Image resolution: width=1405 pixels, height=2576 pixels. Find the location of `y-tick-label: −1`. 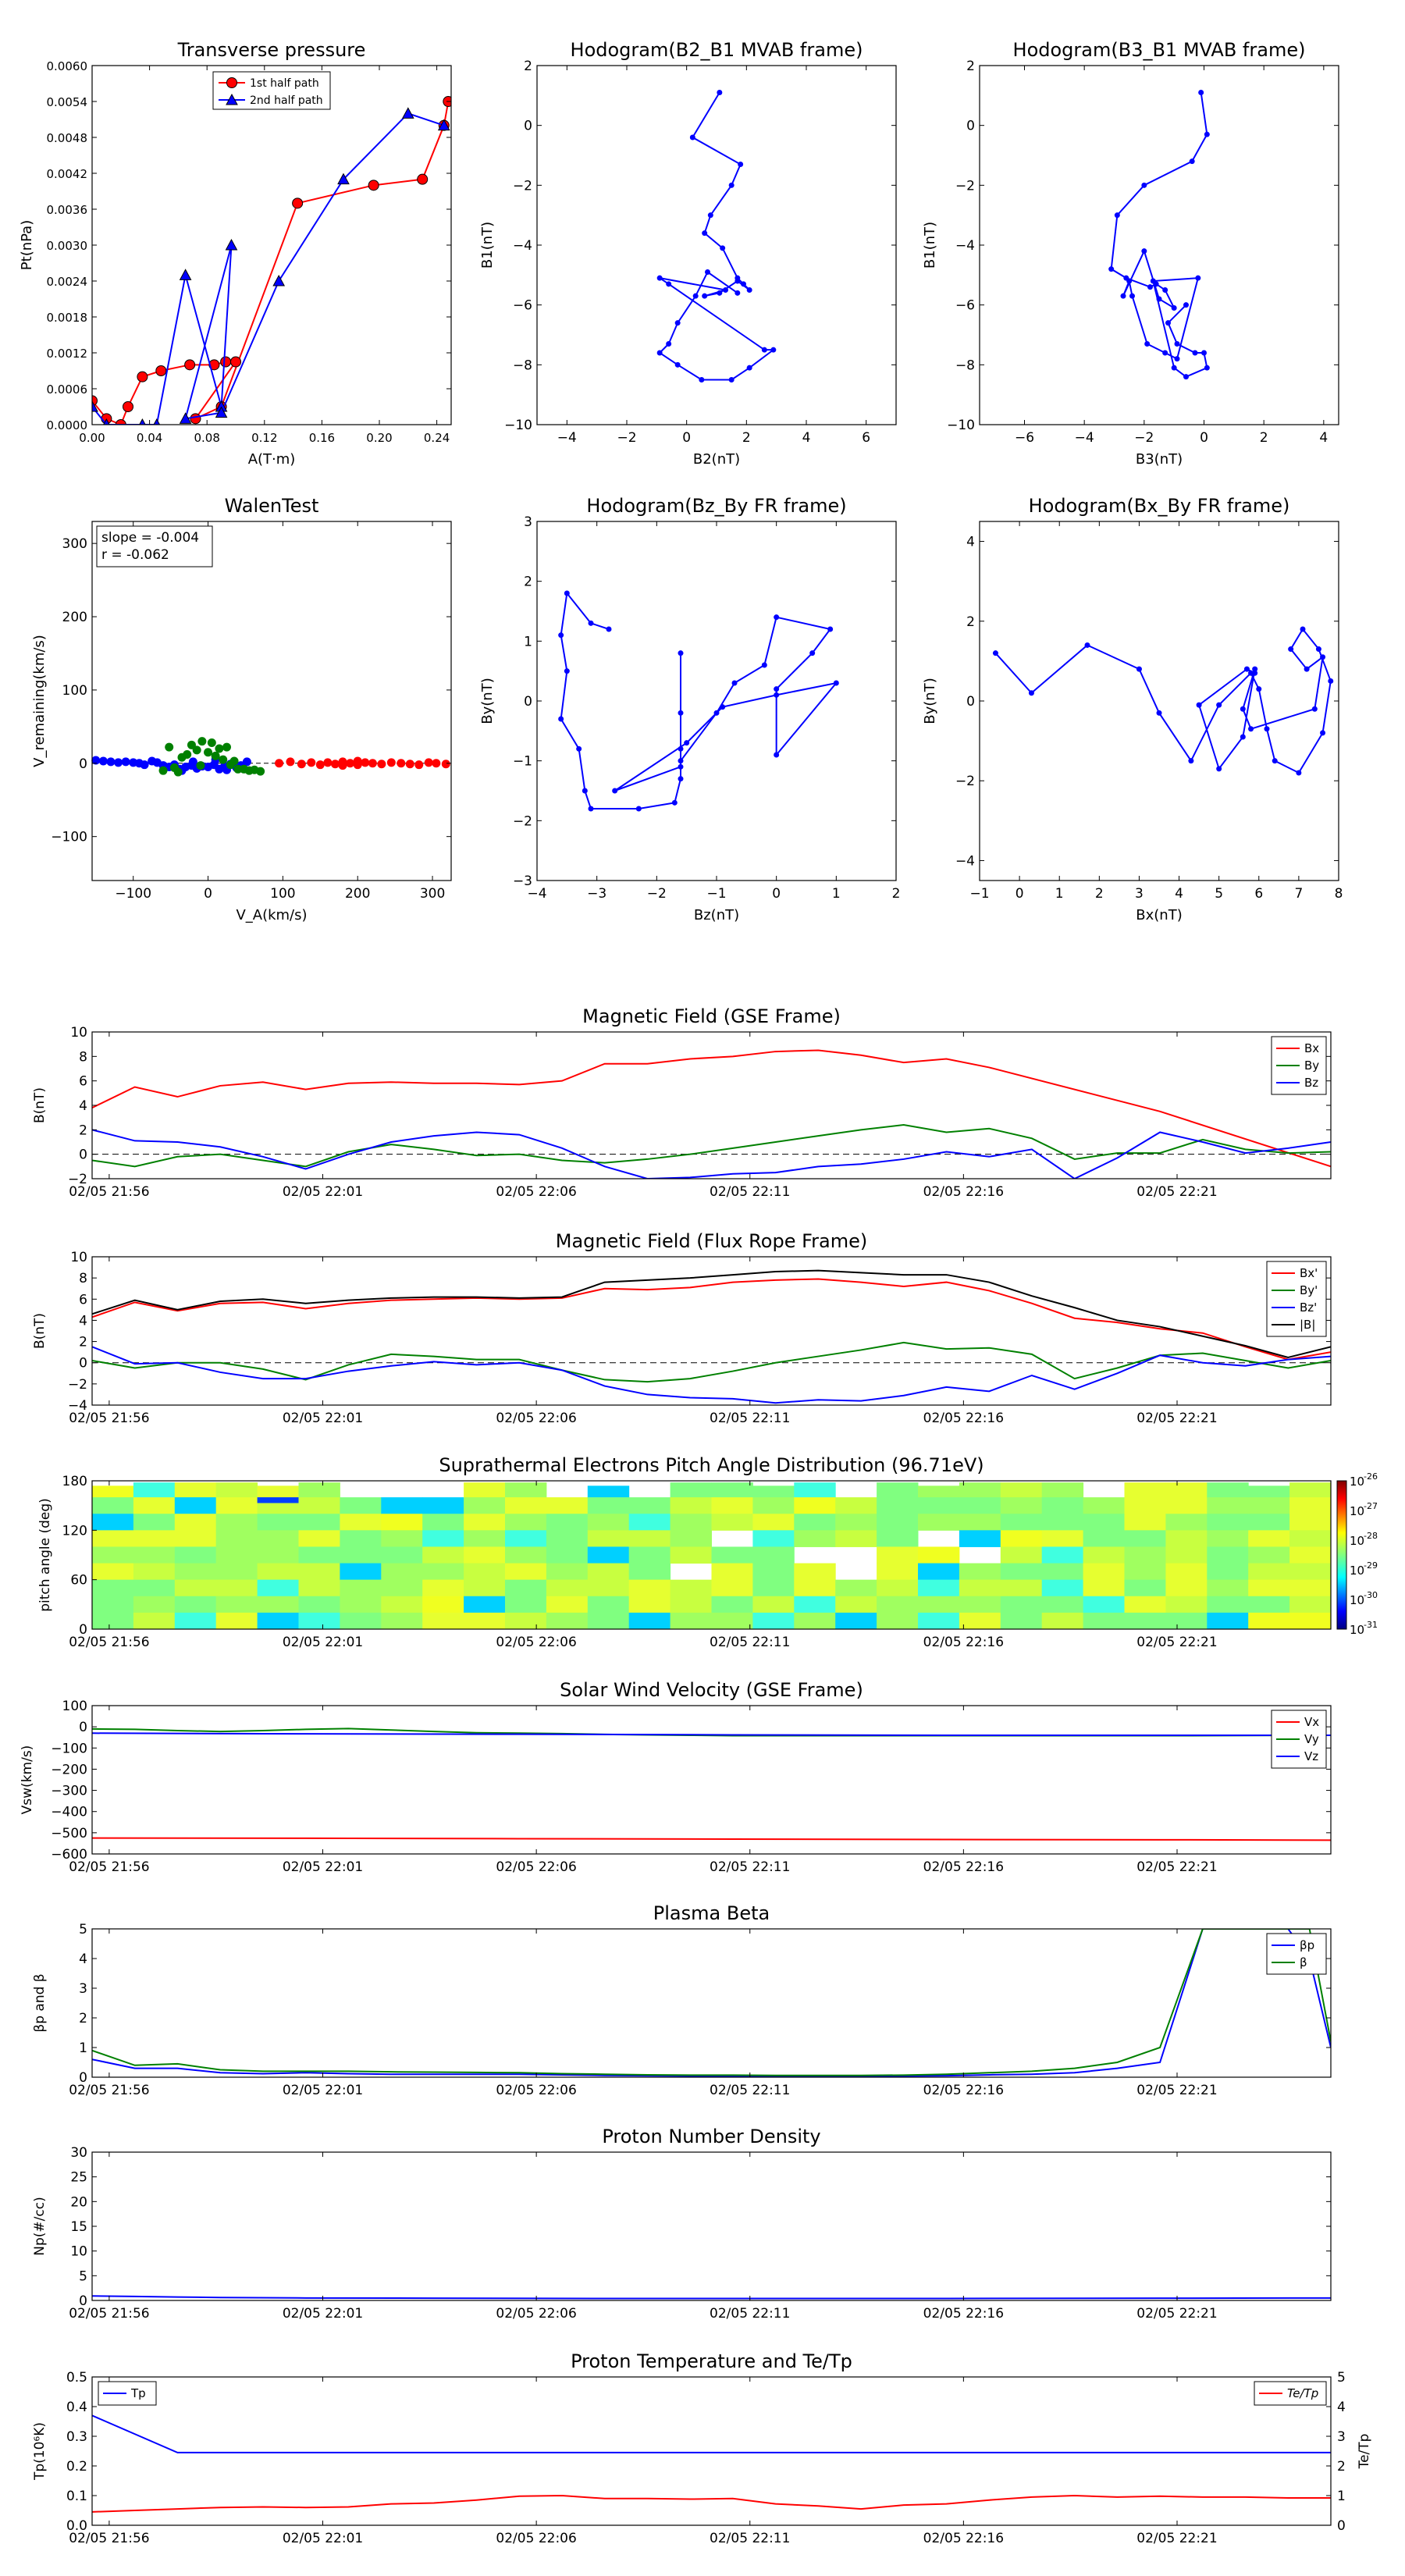

y-tick-label: −1 is located at coordinates (522, 762).